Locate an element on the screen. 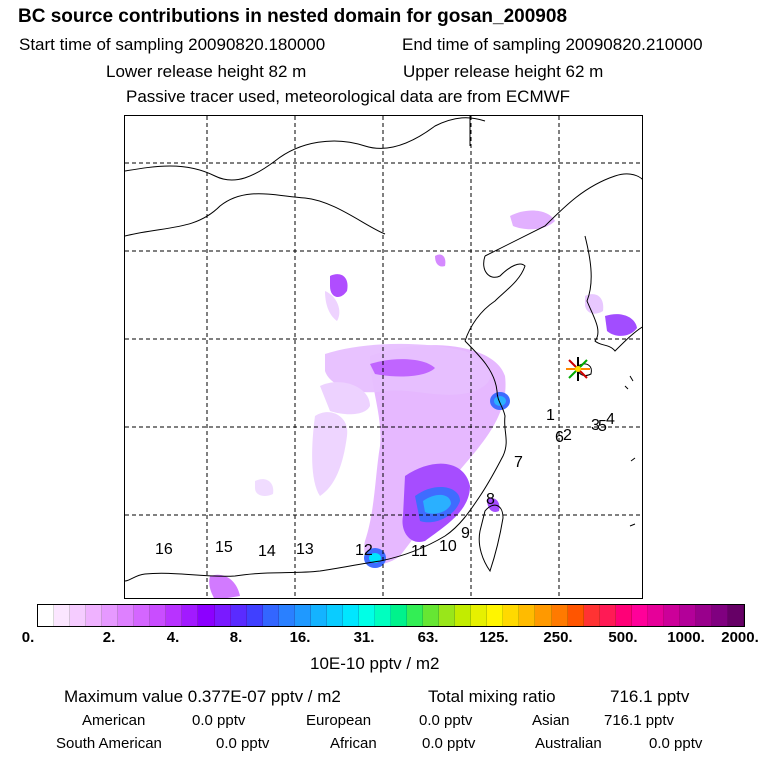  south-american-label: South American is located at coordinates (109, 743).